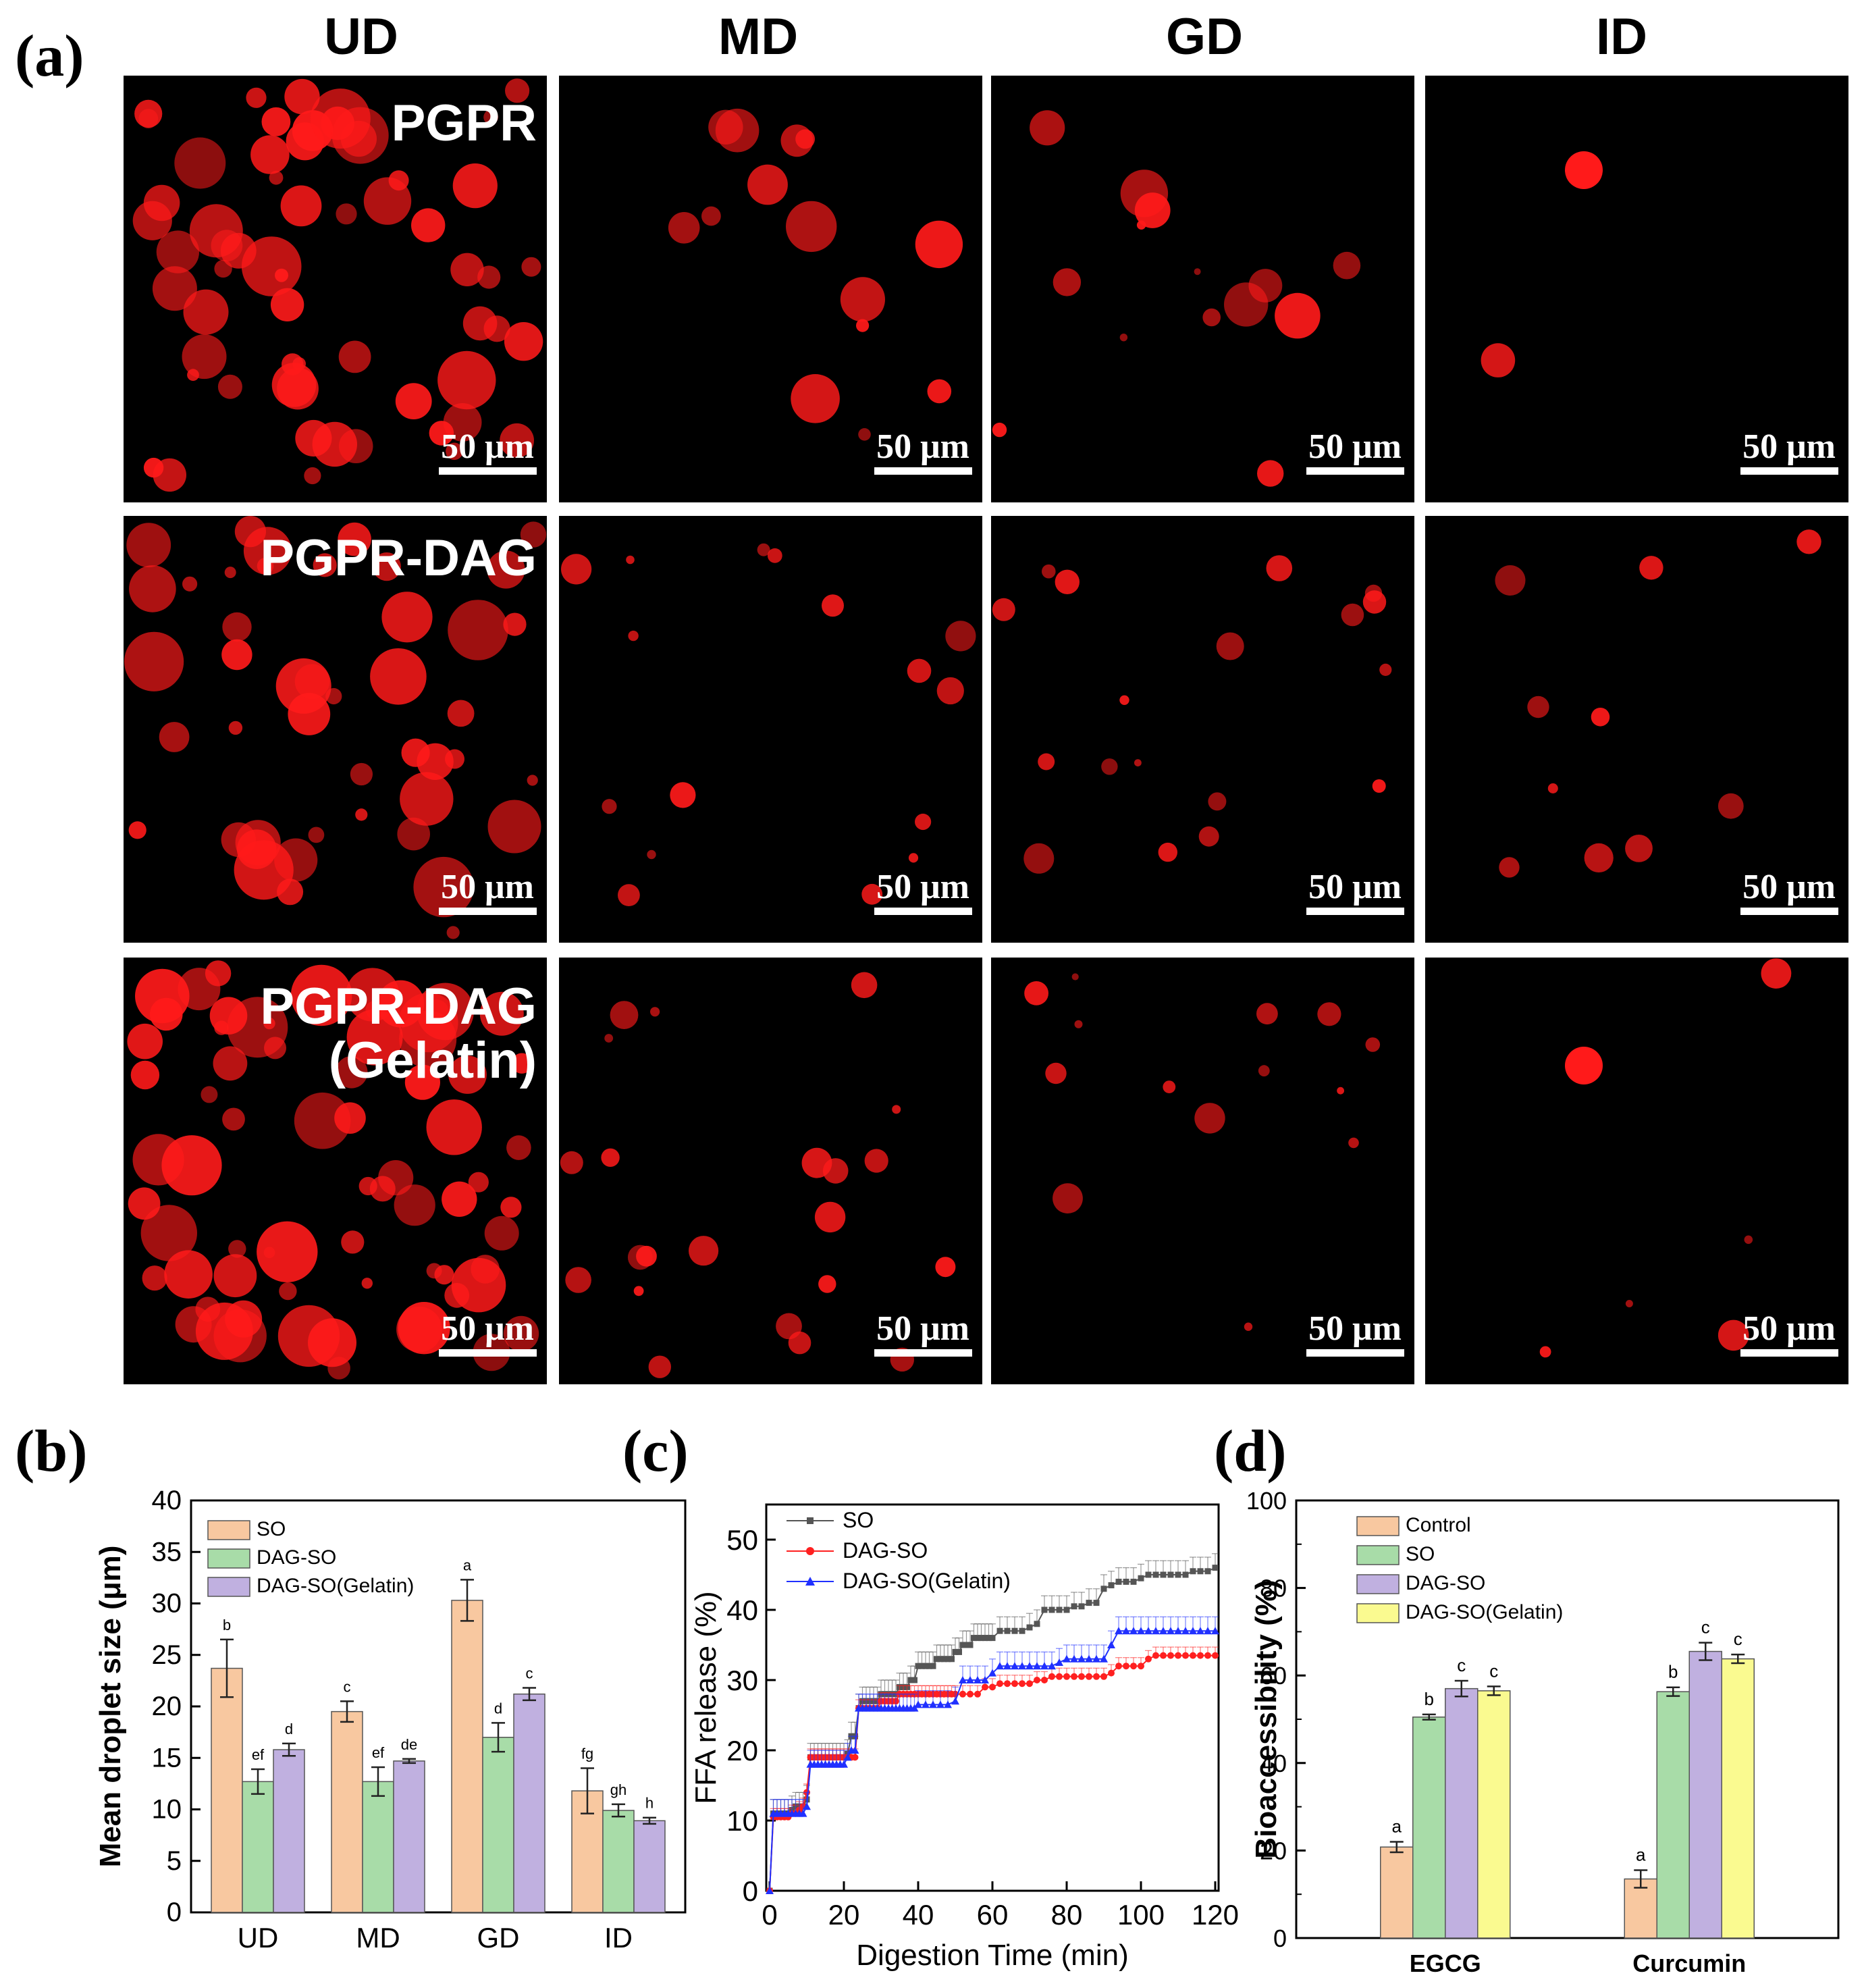 This screenshot has width=1864, height=1988. I want to click on x-tick-label: 120, so click(1215, 1915).